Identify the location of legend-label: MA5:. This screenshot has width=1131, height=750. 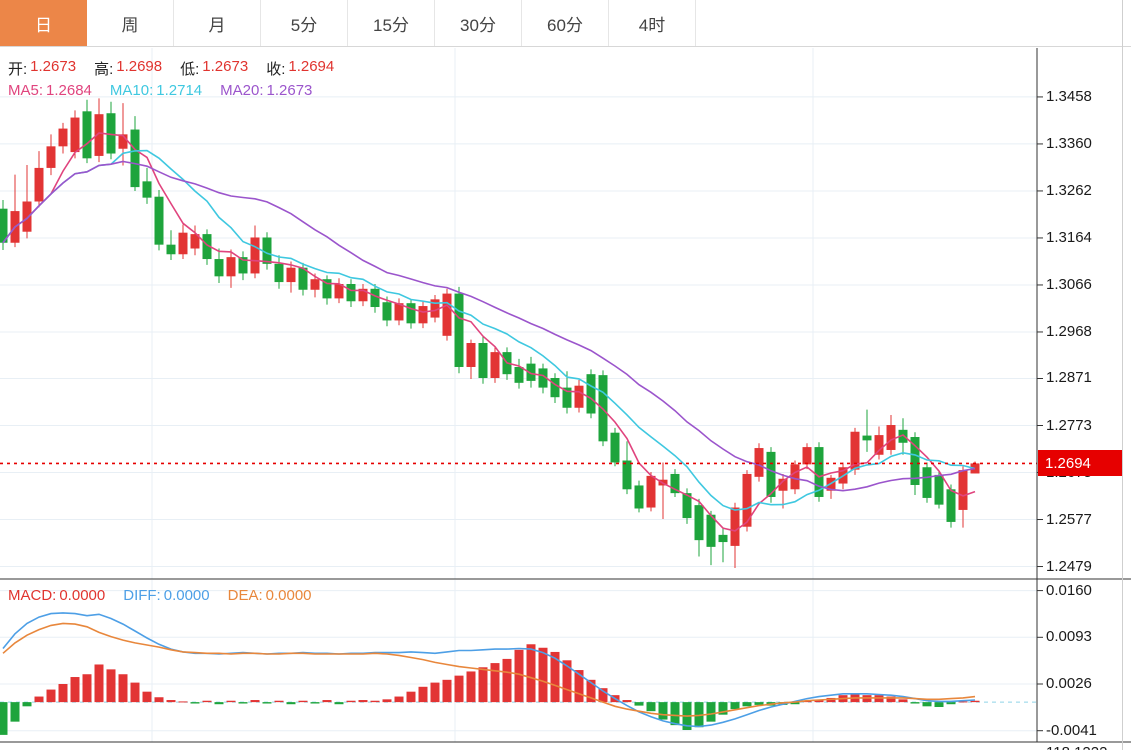
(26, 90).